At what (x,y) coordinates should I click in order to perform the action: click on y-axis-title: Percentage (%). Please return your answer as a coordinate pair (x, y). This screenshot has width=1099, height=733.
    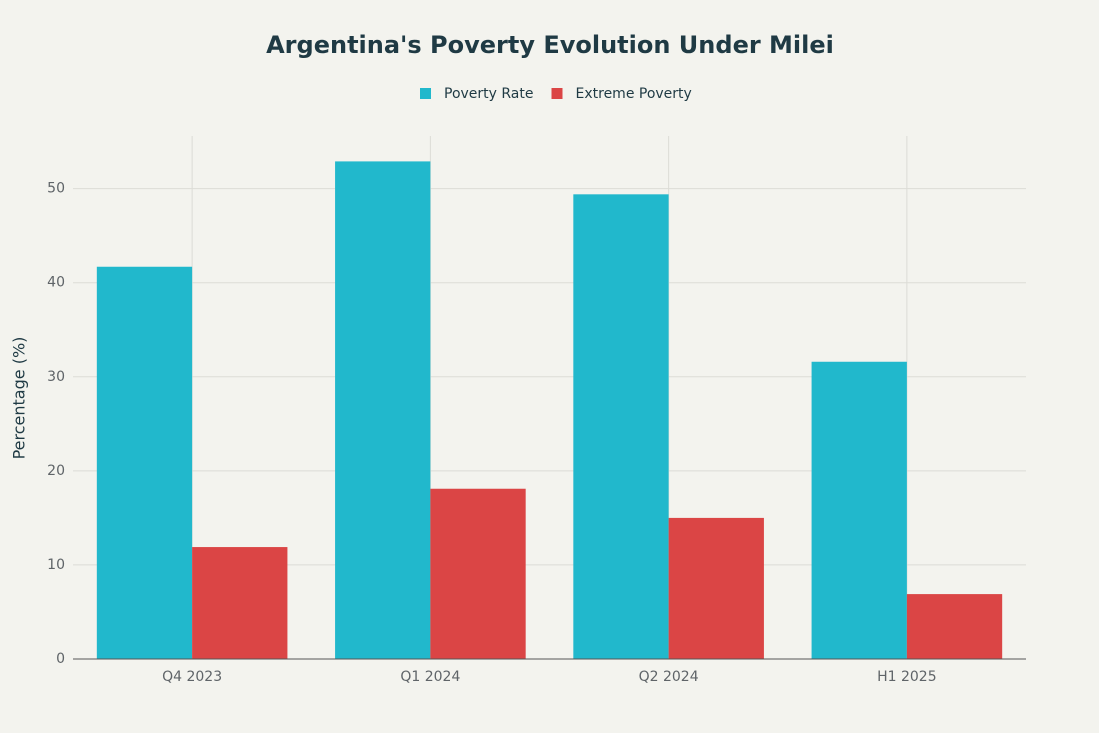
    Looking at the image, I should click on (19, 398).